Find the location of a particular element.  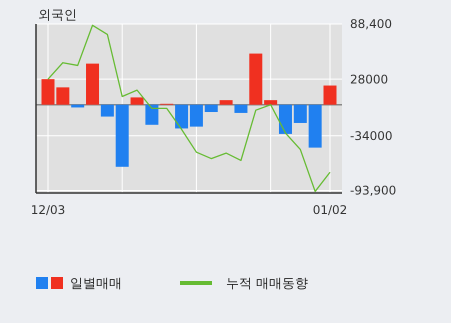

x-tick-label: 12/03 is located at coordinates (48, 210).